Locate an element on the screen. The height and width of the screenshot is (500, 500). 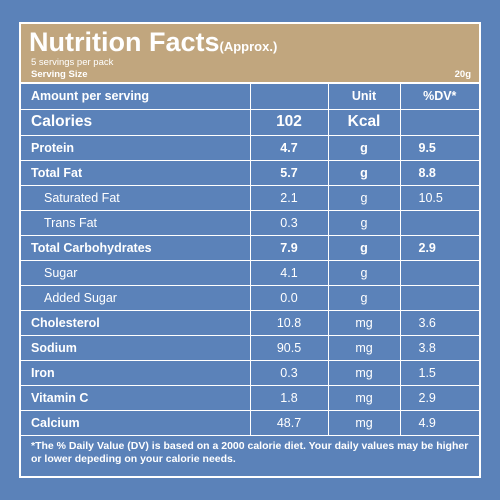
table-row: Sugar 4.1 g is located at coordinates (250, 272).